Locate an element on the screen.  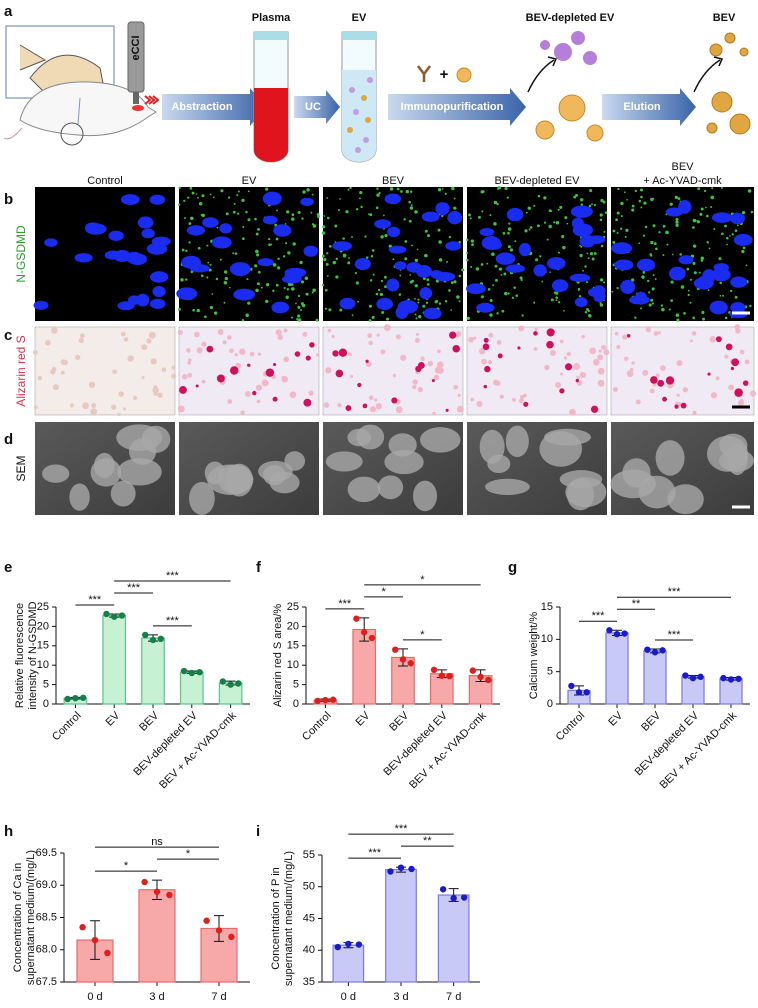
flow-arrow is located at coordinates (707, 76).